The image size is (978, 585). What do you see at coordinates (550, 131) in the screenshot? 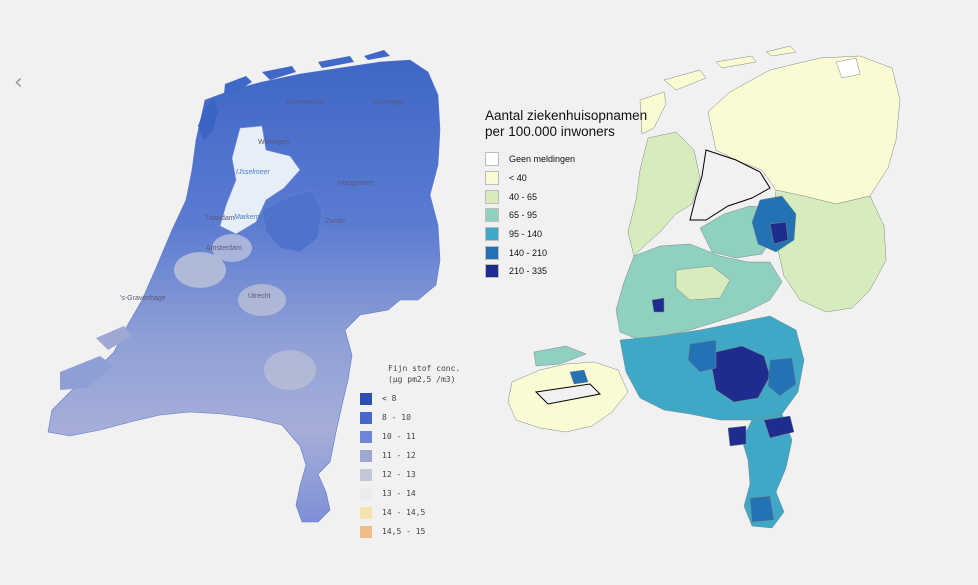
I see `legend-subtitle: per 100.000 inwoners` at bounding box center [550, 131].